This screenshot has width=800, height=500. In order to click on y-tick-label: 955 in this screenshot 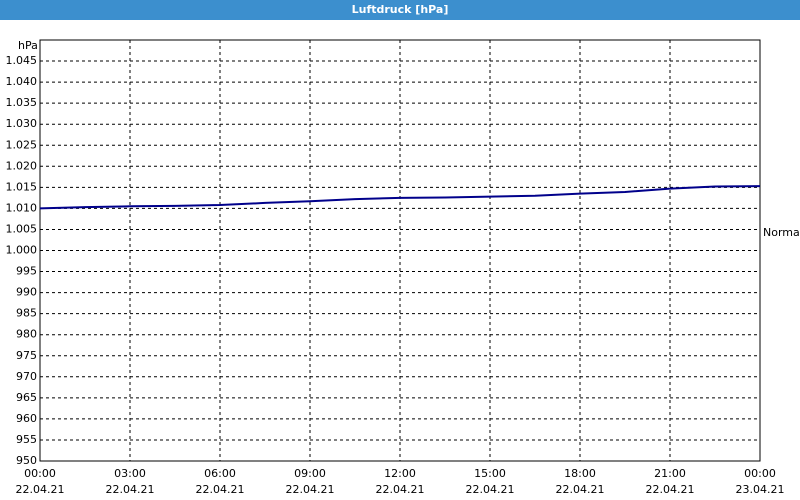, I will do `click(26, 439)`.